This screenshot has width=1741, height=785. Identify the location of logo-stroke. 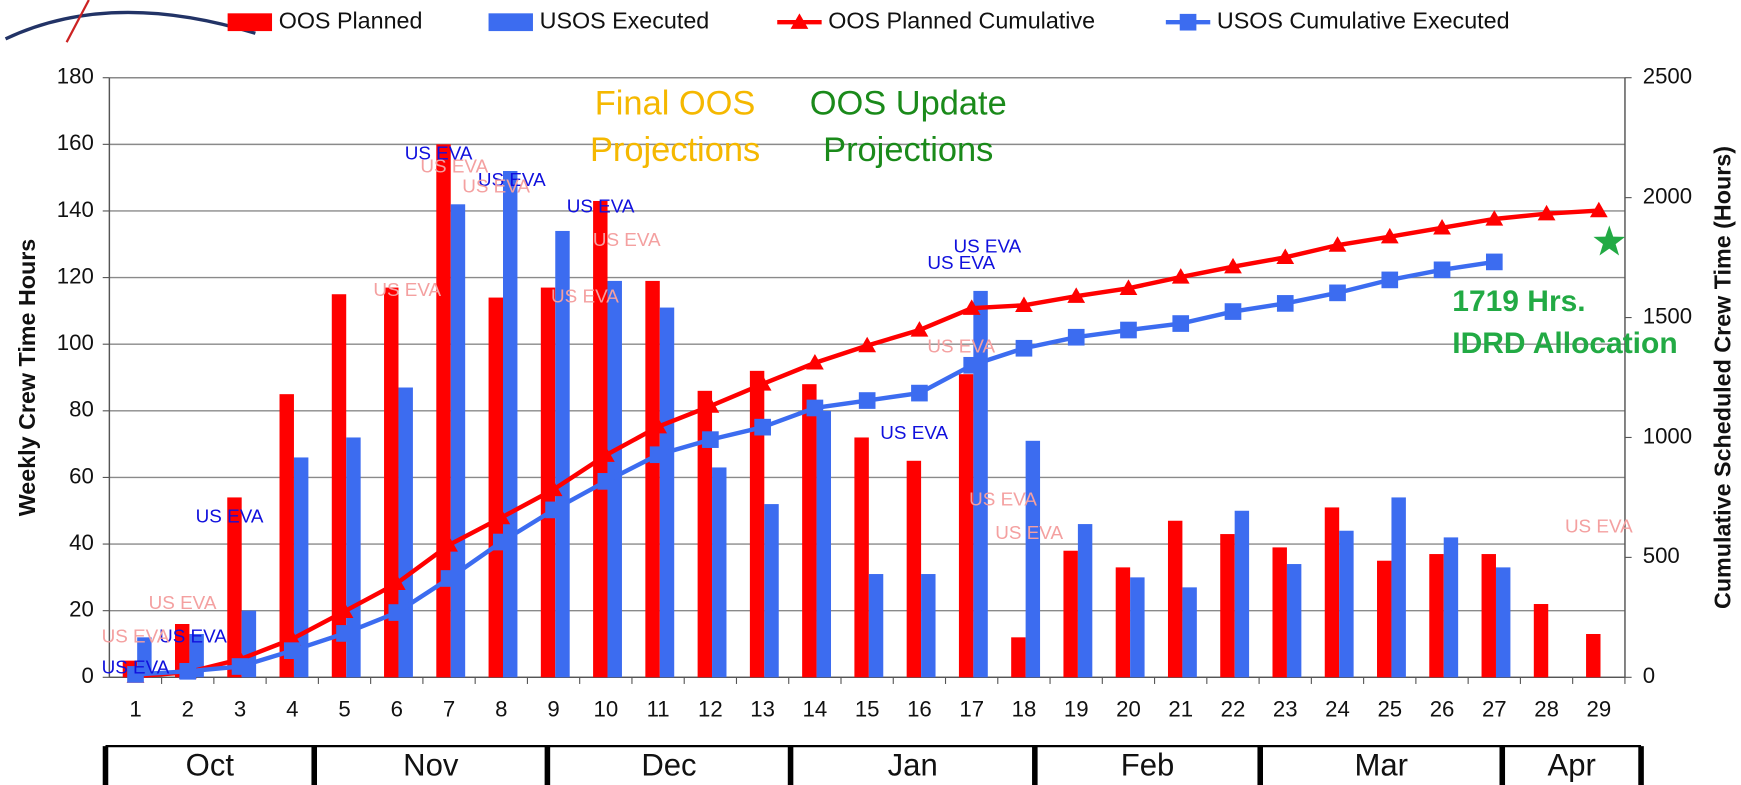
(77, 21).